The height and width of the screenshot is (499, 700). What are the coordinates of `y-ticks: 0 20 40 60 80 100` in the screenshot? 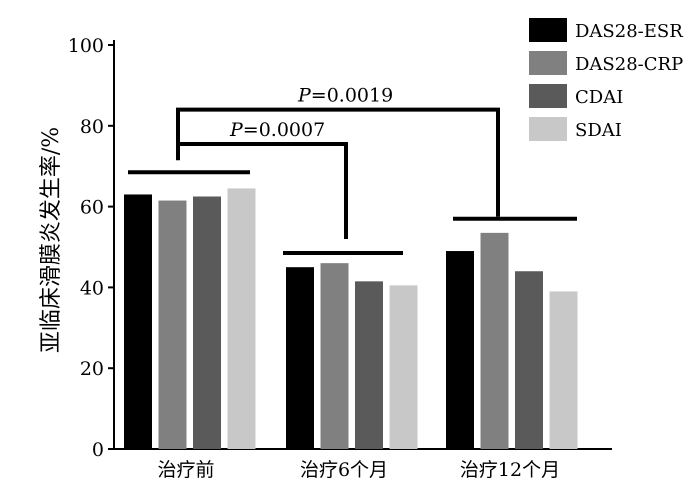 It's located at (91, 248).